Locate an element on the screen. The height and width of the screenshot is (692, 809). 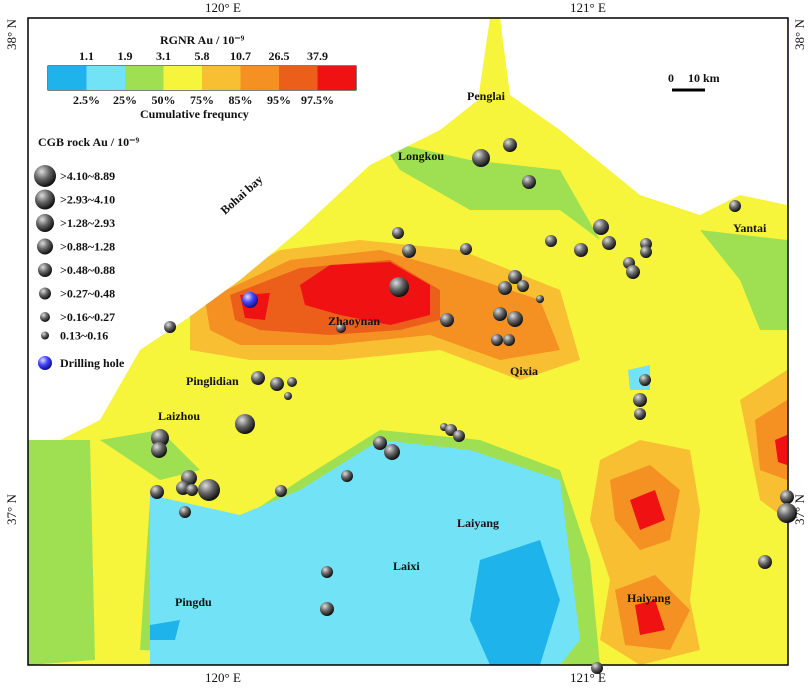
cgb-title: CGB rock Au / 10⁻⁹ is located at coordinates (88, 142).